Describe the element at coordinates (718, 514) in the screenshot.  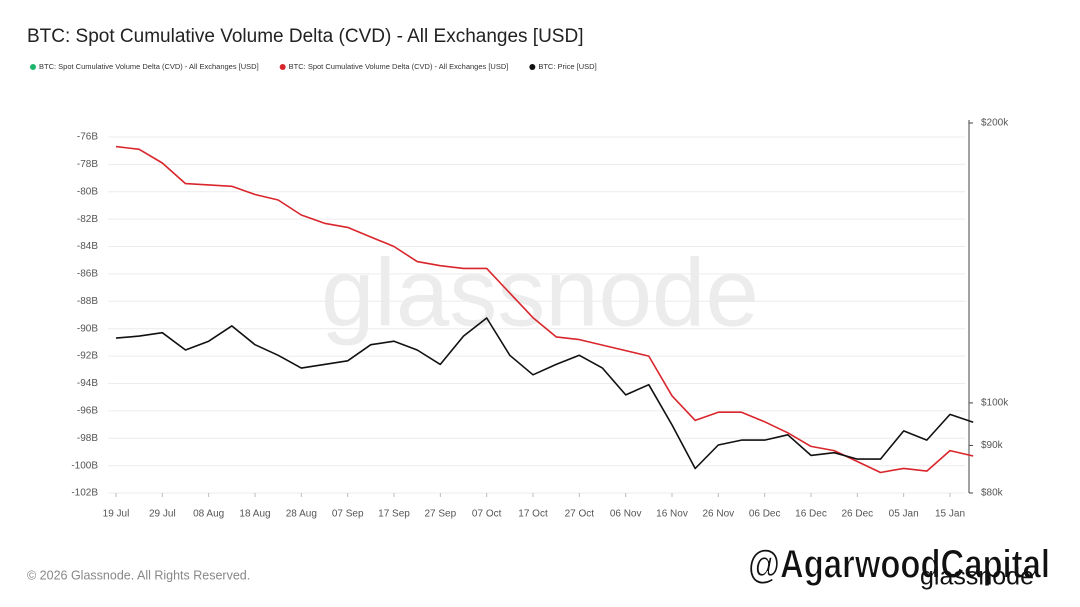
I see `x-tick-label: 26 Nov` at that location.